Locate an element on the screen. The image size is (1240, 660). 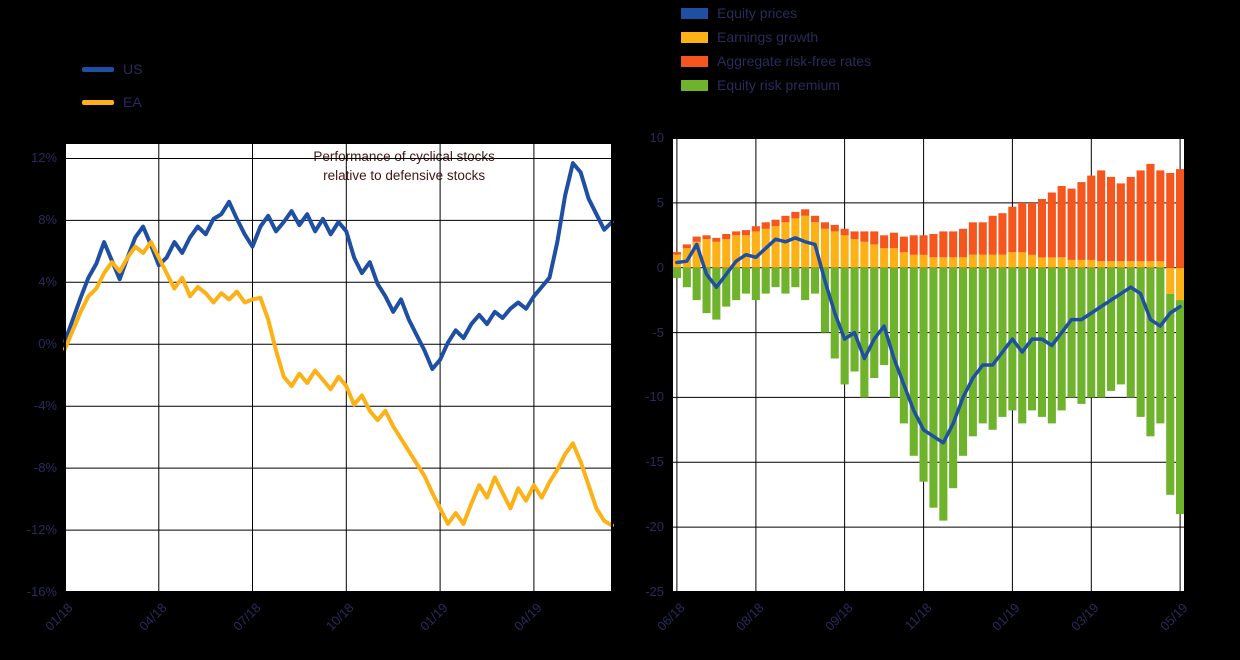
left-x-tick-label: 01/19 is located at coordinates (434, 617).